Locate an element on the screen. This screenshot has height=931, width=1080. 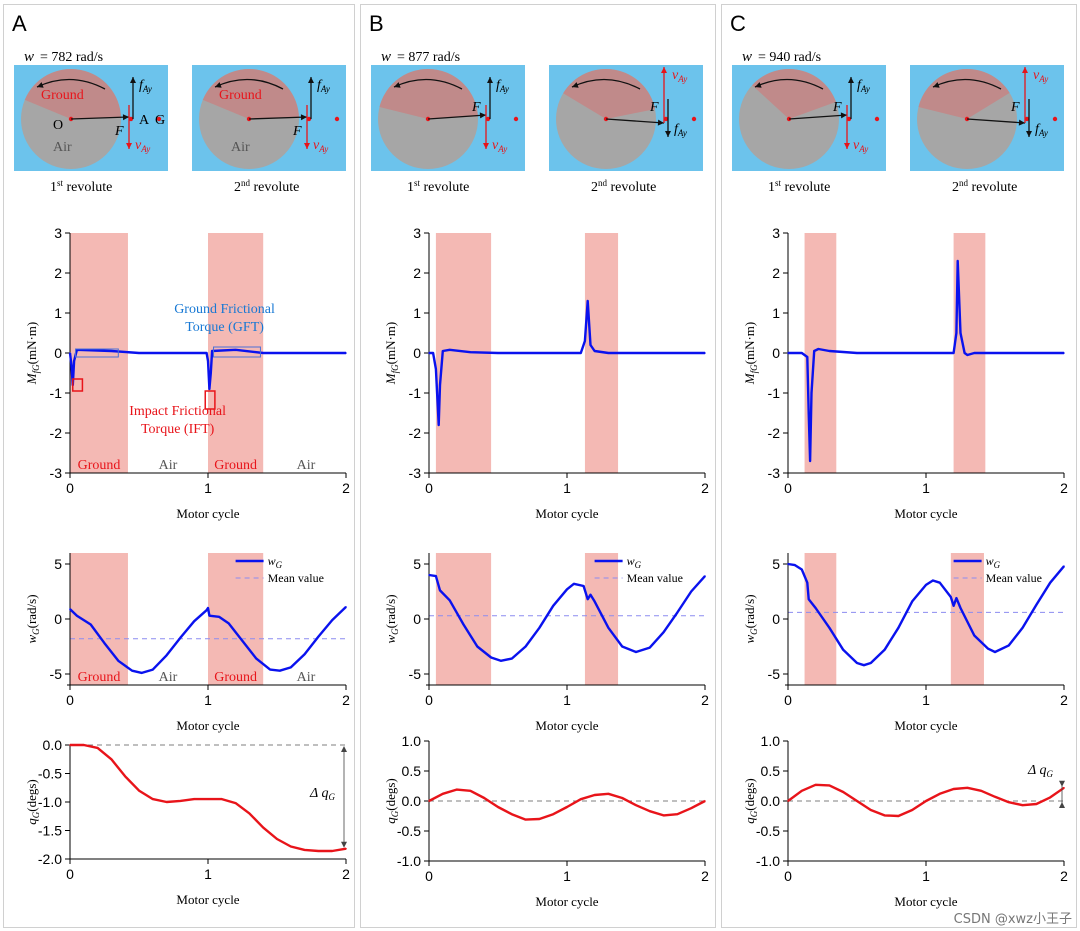
y-tick-label: 1 is located at coordinates (417, 313).